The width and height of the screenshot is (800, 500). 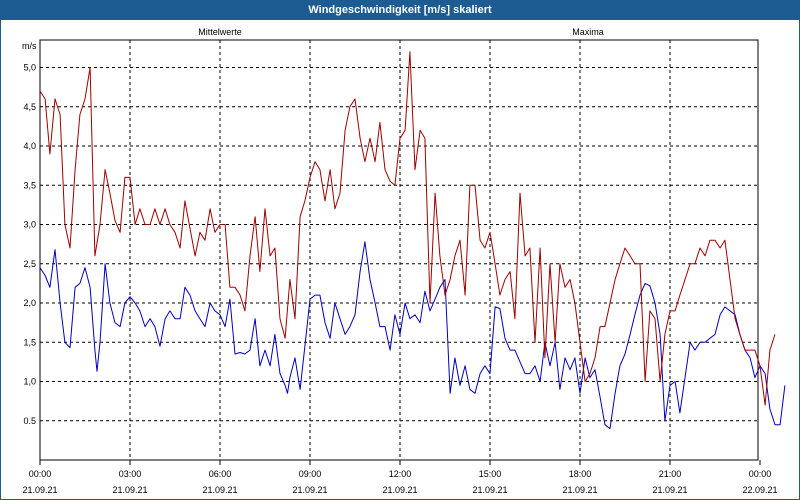 I want to click on y-tick-label: 5,0, so click(x=29, y=68).